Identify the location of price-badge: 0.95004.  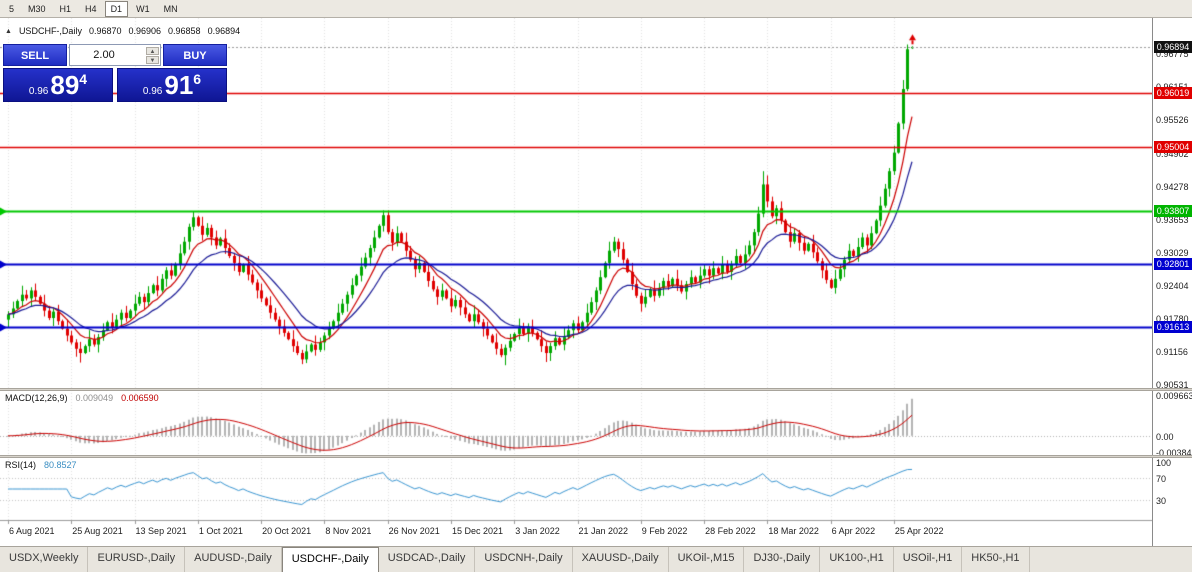
(1173, 147).